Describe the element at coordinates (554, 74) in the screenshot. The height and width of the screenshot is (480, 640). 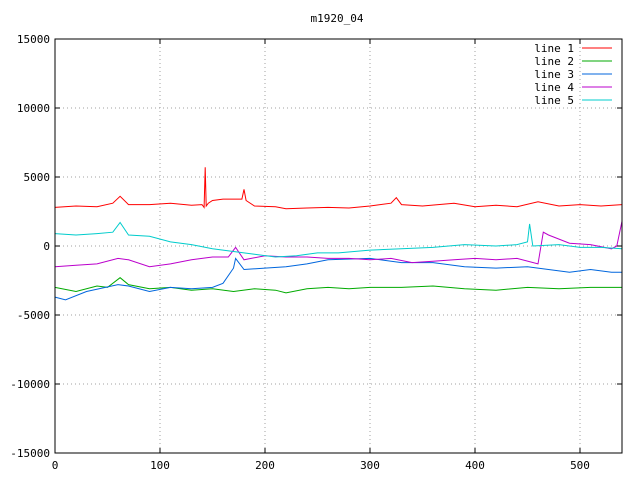
I see `legend-label-3: line 3` at that location.